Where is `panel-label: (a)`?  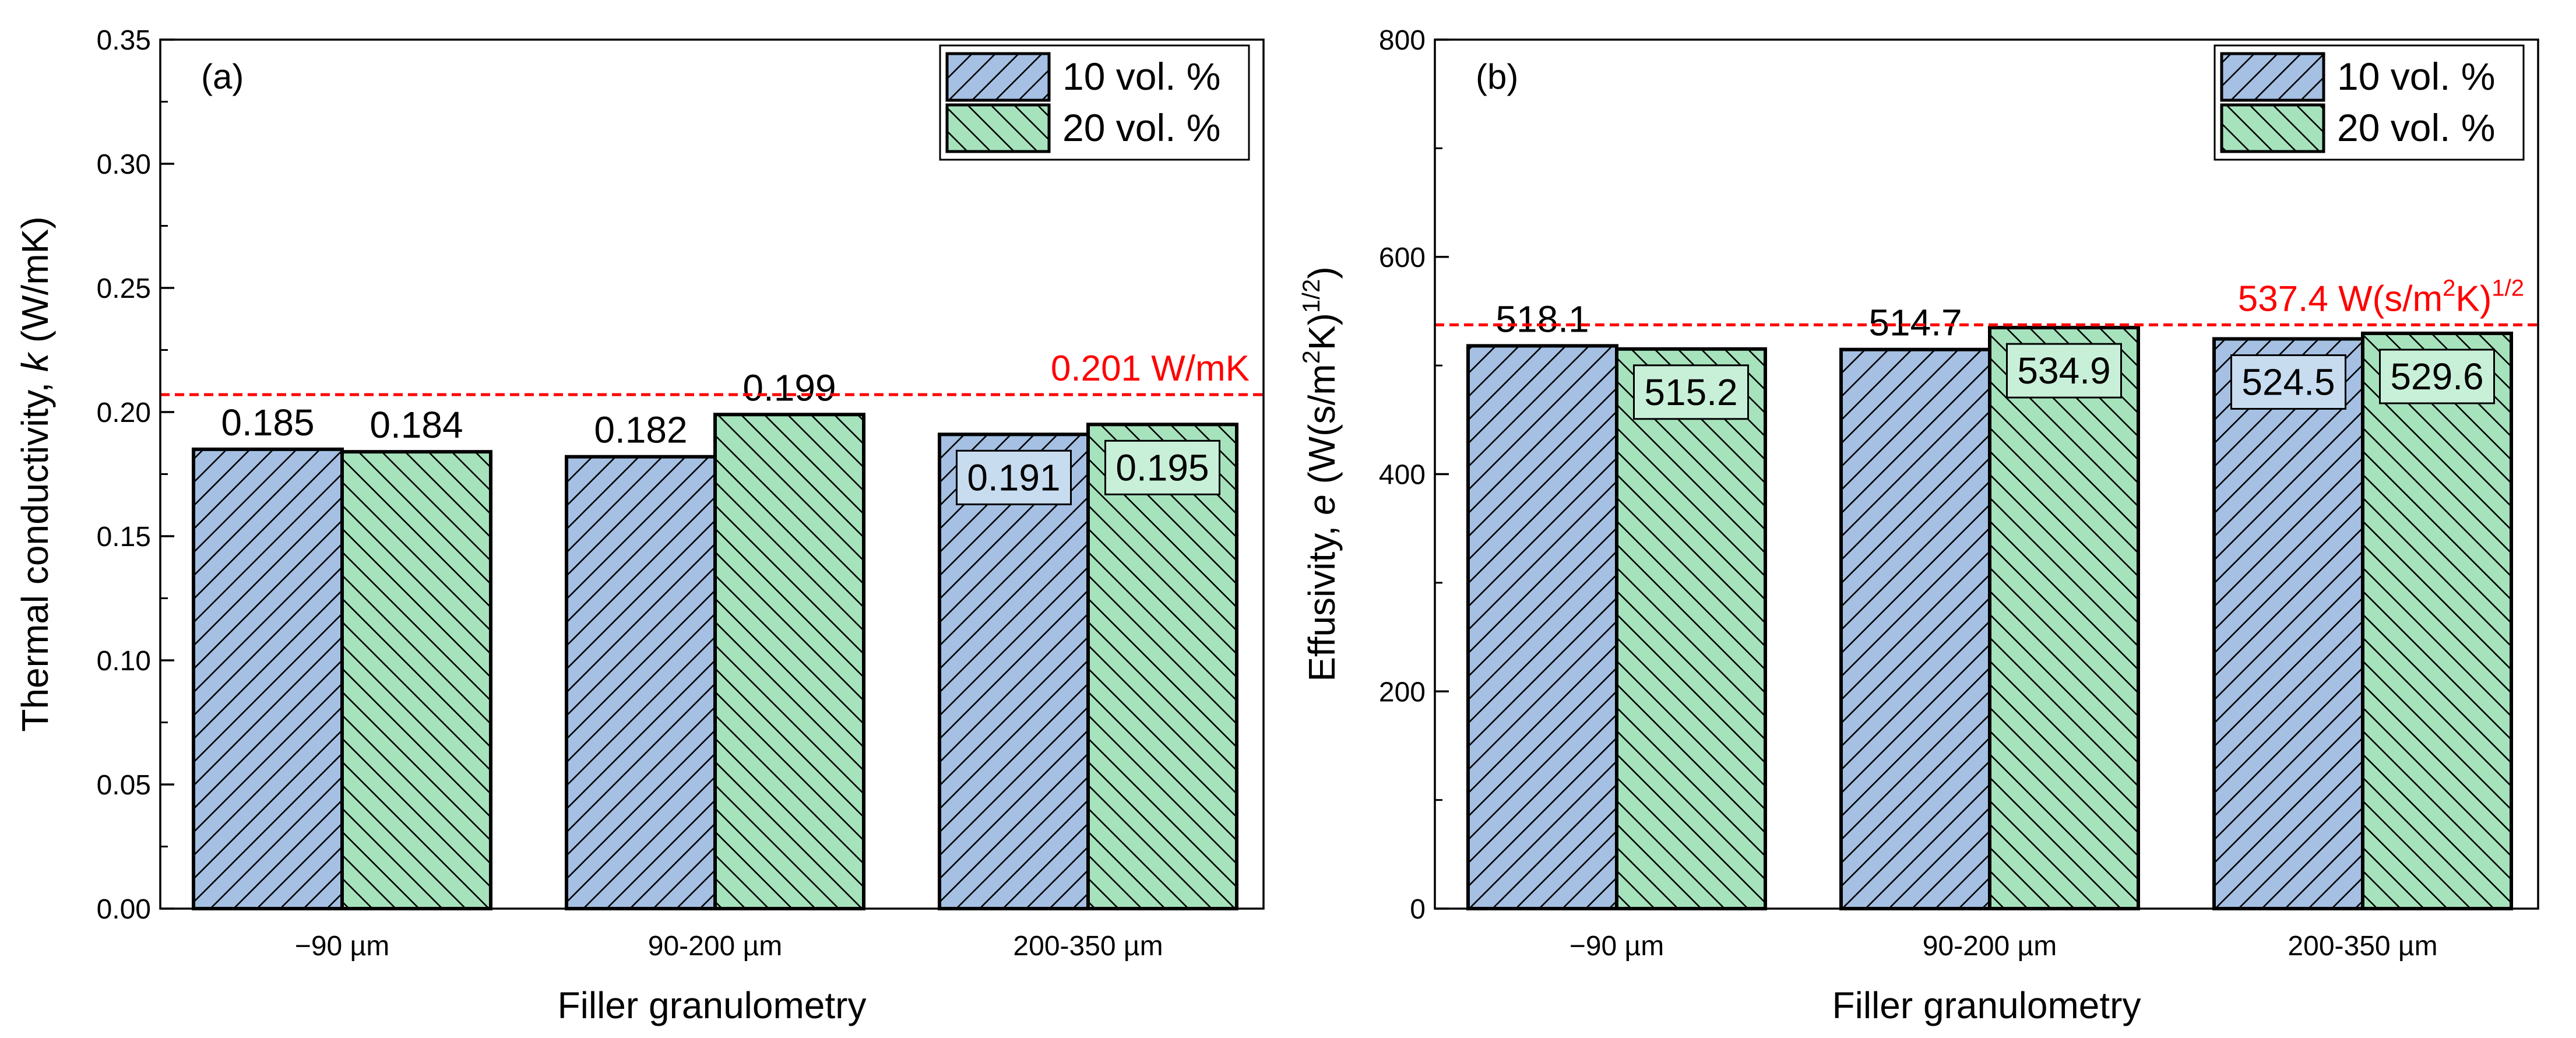
panel-label: (a) is located at coordinates (223, 76).